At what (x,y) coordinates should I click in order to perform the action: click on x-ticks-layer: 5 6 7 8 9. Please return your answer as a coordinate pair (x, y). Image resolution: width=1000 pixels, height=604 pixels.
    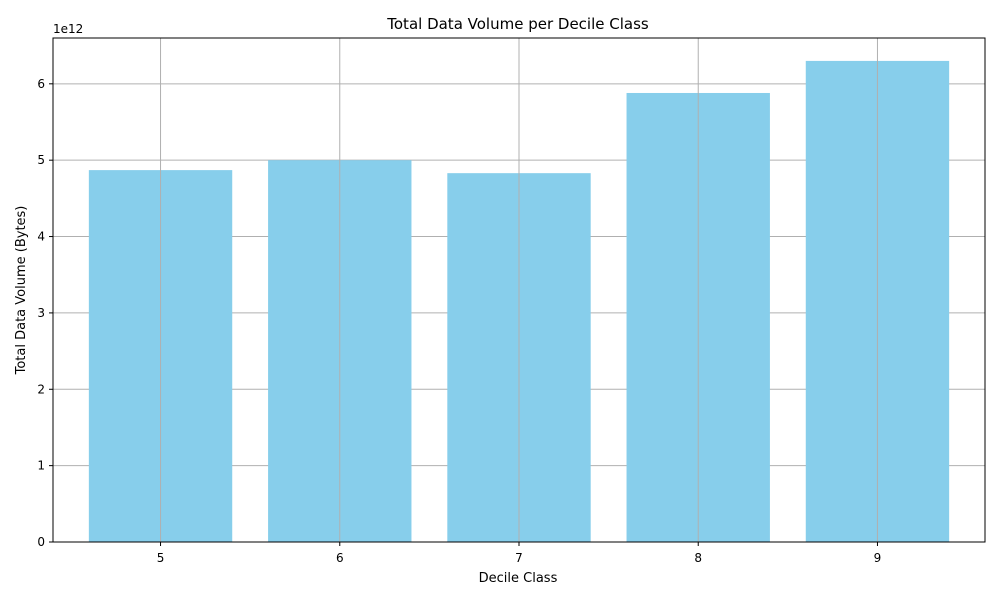
    Looking at the image, I should click on (519, 553).